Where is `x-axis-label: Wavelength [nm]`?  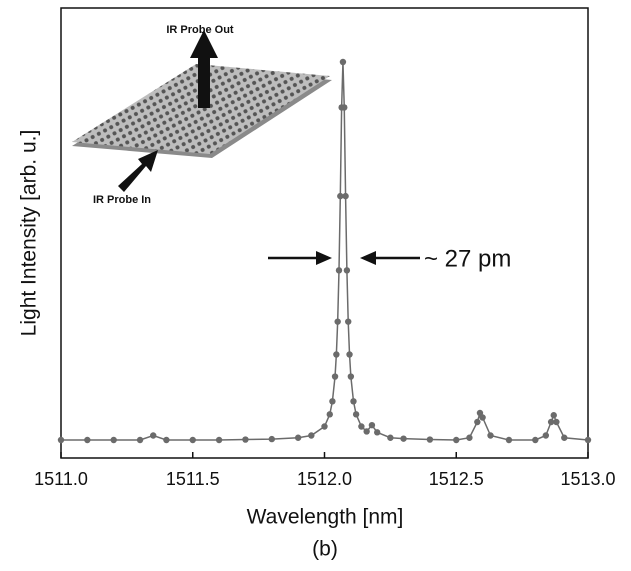 x-axis-label: Wavelength [nm] is located at coordinates (325, 517).